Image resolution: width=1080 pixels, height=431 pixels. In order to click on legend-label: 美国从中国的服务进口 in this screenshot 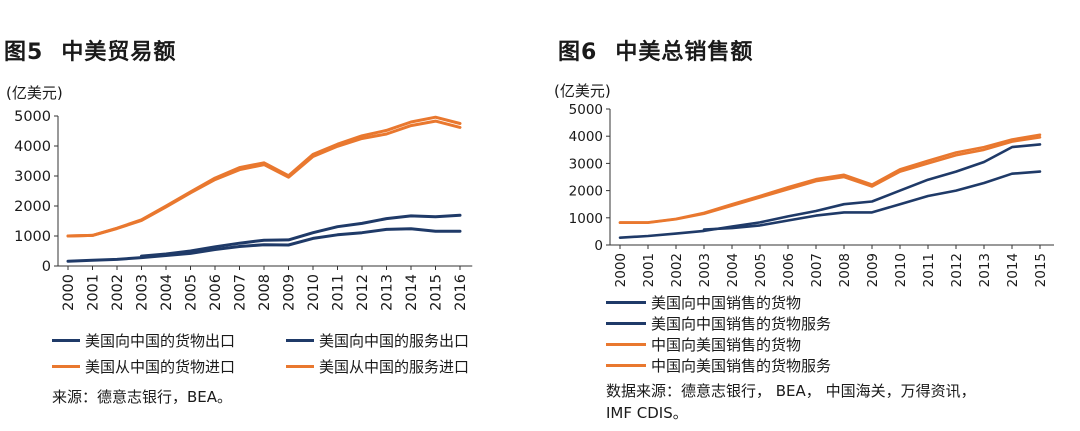, I will do `click(394, 367)`.